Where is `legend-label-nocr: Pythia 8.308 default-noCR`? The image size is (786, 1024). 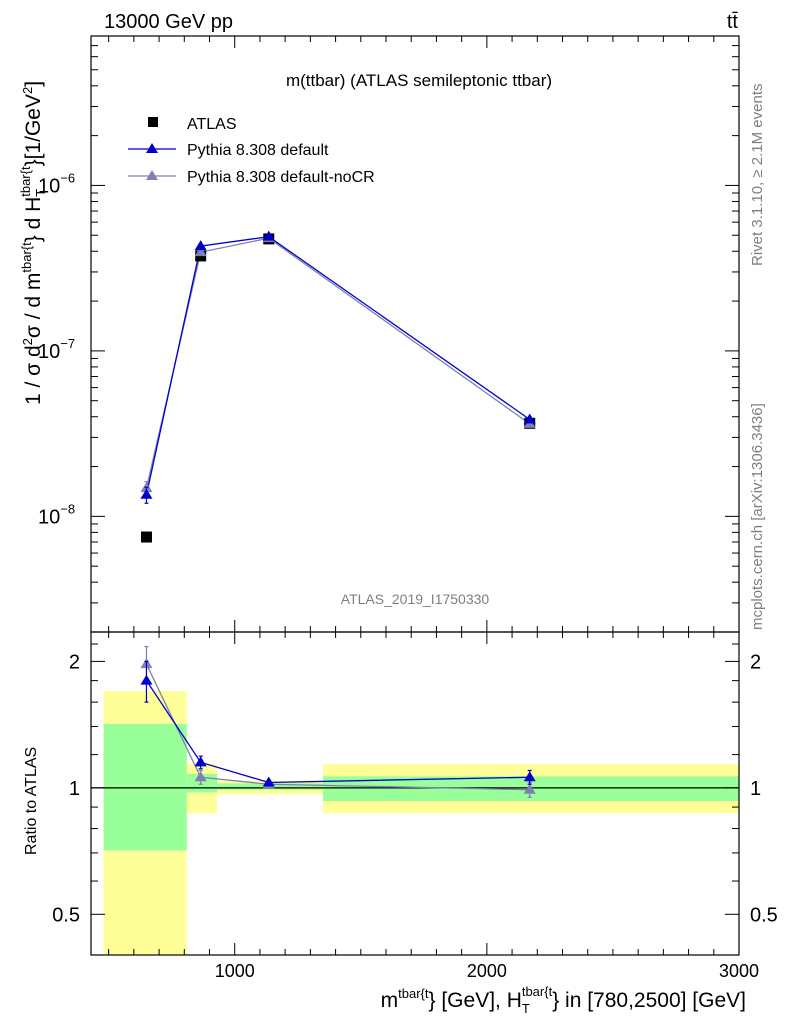
legend-label-nocr: Pythia 8.308 default-noCR is located at coordinates (281, 177).